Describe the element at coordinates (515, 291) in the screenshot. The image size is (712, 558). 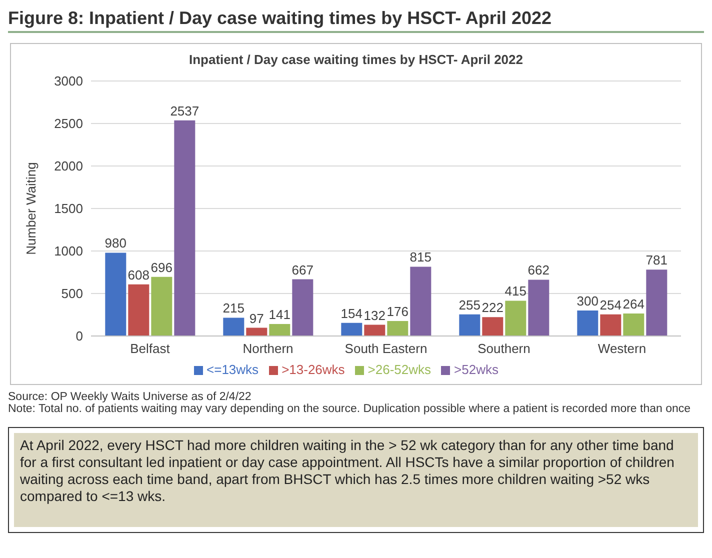
I see `data-label: 415` at that location.